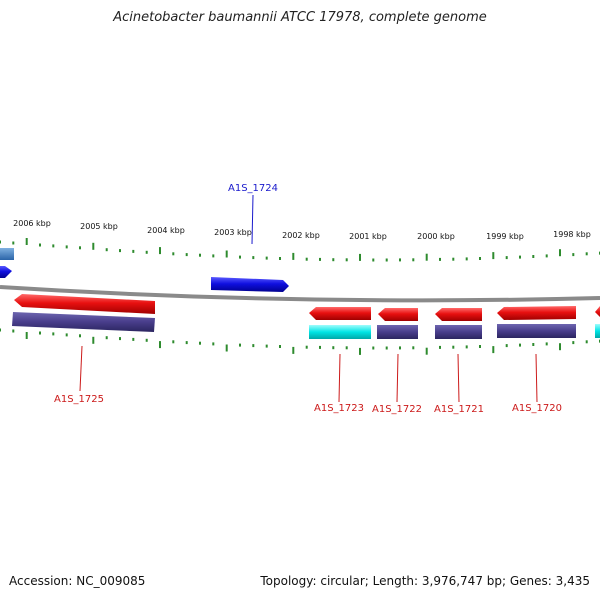  What do you see at coordinates (6, 272) in the screenshot?
I see `forward-gene-partial-left` at bounding box center [6, 272].